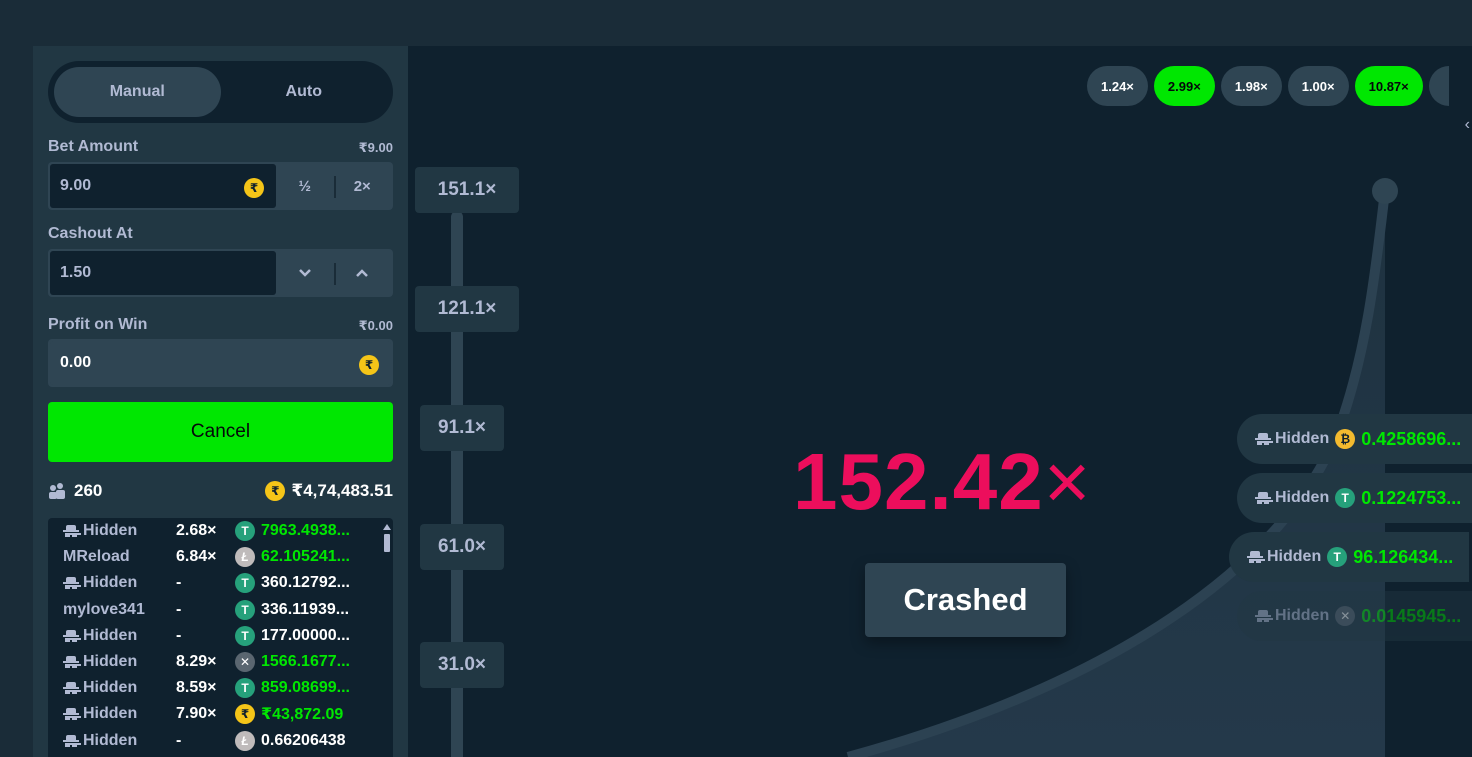 The width and height of the screenshot is (1472, 757). What do you see at coordinates (196, 557) in the screenshot?
I see `bet-multiplier: 6.84×` at bounding box center [196, 557].